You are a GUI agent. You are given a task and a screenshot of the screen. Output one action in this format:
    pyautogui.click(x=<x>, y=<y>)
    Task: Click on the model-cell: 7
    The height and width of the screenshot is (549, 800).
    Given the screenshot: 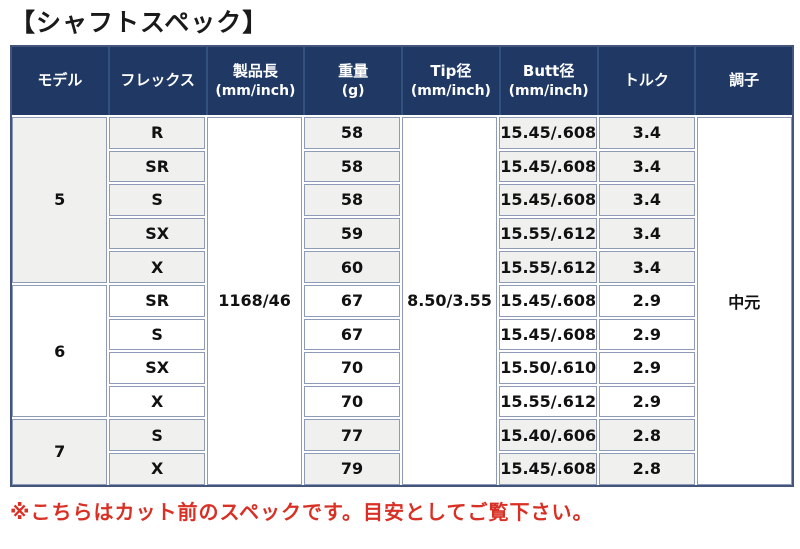 What is the action you would take?
    pyautogui.click(x=60, y=452)
    